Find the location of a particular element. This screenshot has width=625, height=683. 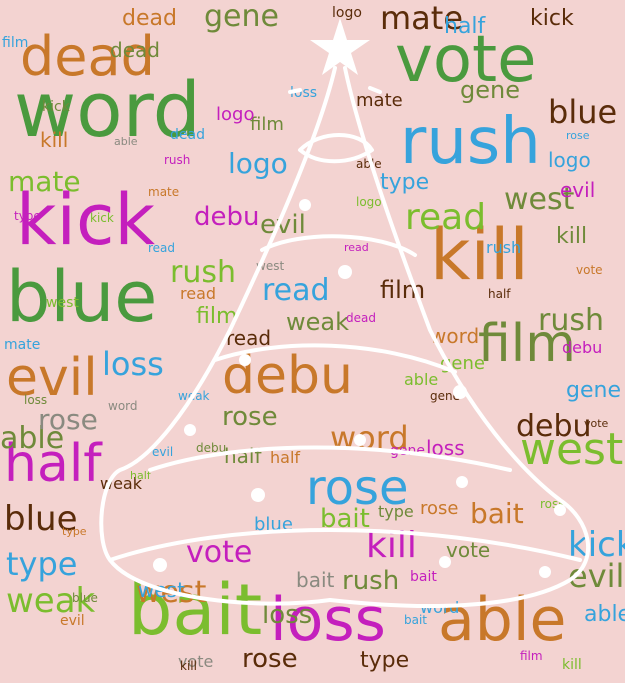

star-icon is located at coordinates (340, 46).